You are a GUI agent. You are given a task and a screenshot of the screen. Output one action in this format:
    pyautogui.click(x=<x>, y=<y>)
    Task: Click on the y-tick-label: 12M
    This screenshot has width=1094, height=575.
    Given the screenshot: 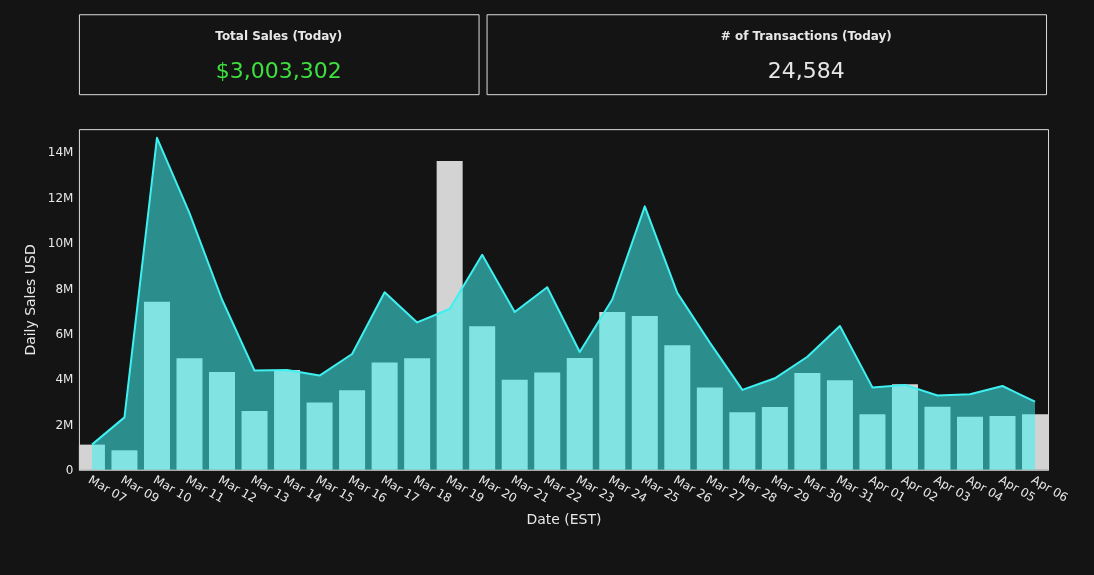 What is the action you would take?
    pyautogui.click(x=60, y=197)
    